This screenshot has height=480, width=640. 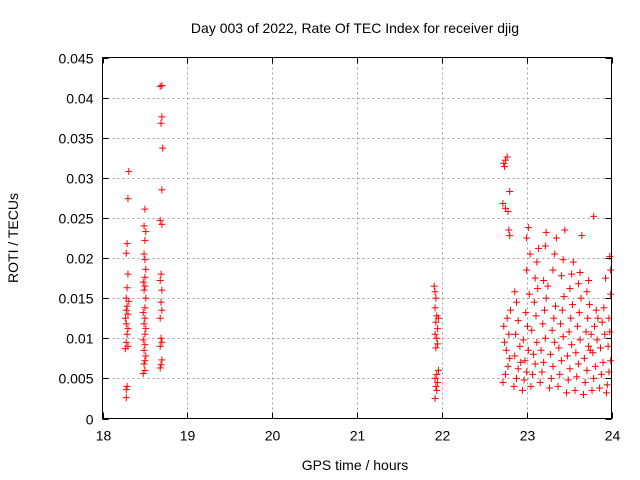 I want to click on x-tick-label: 19, so click(x=188, y=436).